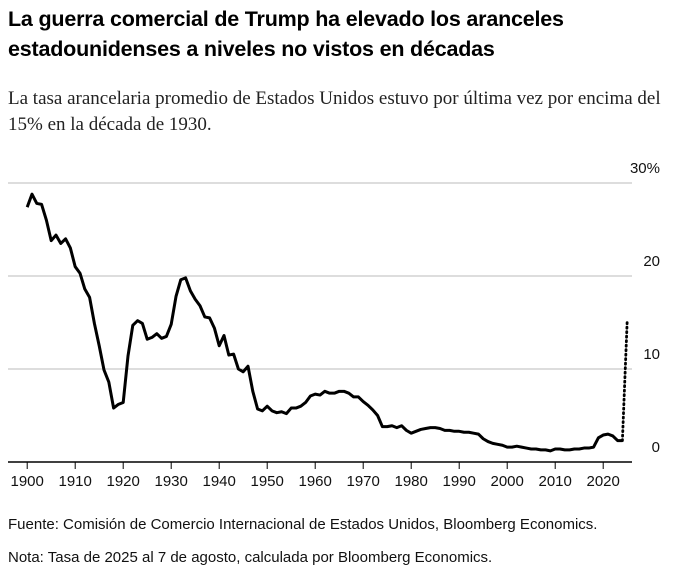 The width and height of the screenshot is (683, 577). I want to click on x-tick-label: 1910, so click(75, 481).